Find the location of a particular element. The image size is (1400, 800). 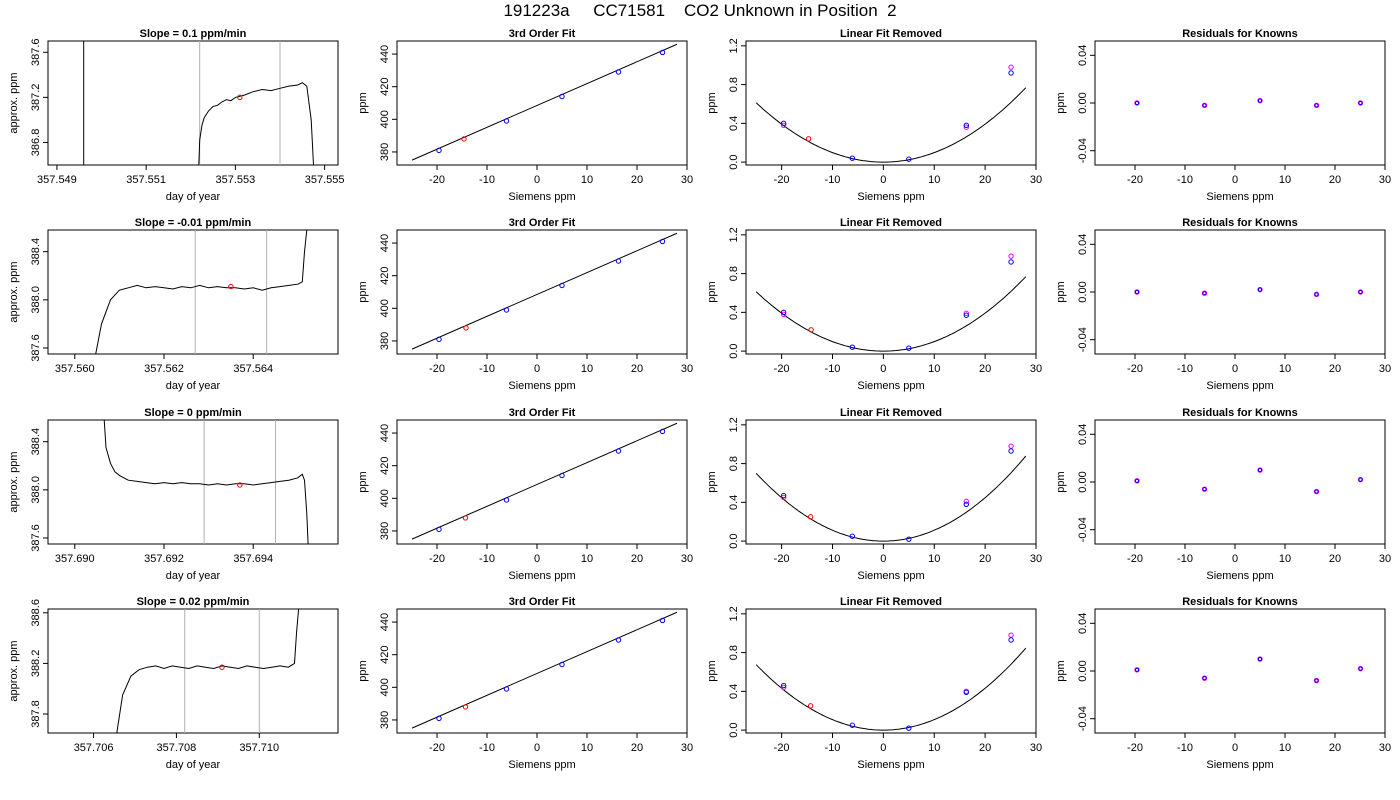

r0-resid-ytick-label: -0.04 is located at coordinates (1083, 150).